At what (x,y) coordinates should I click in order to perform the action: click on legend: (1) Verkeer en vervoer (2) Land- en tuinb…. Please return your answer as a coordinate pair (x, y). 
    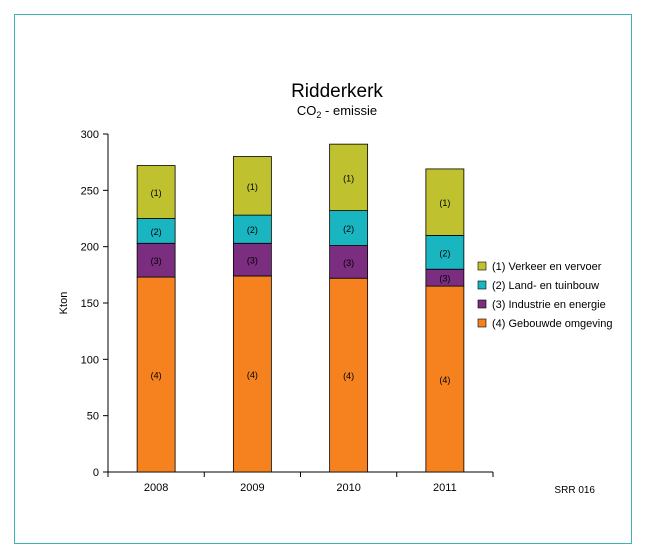
    Looking at the image, I should click on (544, 295).